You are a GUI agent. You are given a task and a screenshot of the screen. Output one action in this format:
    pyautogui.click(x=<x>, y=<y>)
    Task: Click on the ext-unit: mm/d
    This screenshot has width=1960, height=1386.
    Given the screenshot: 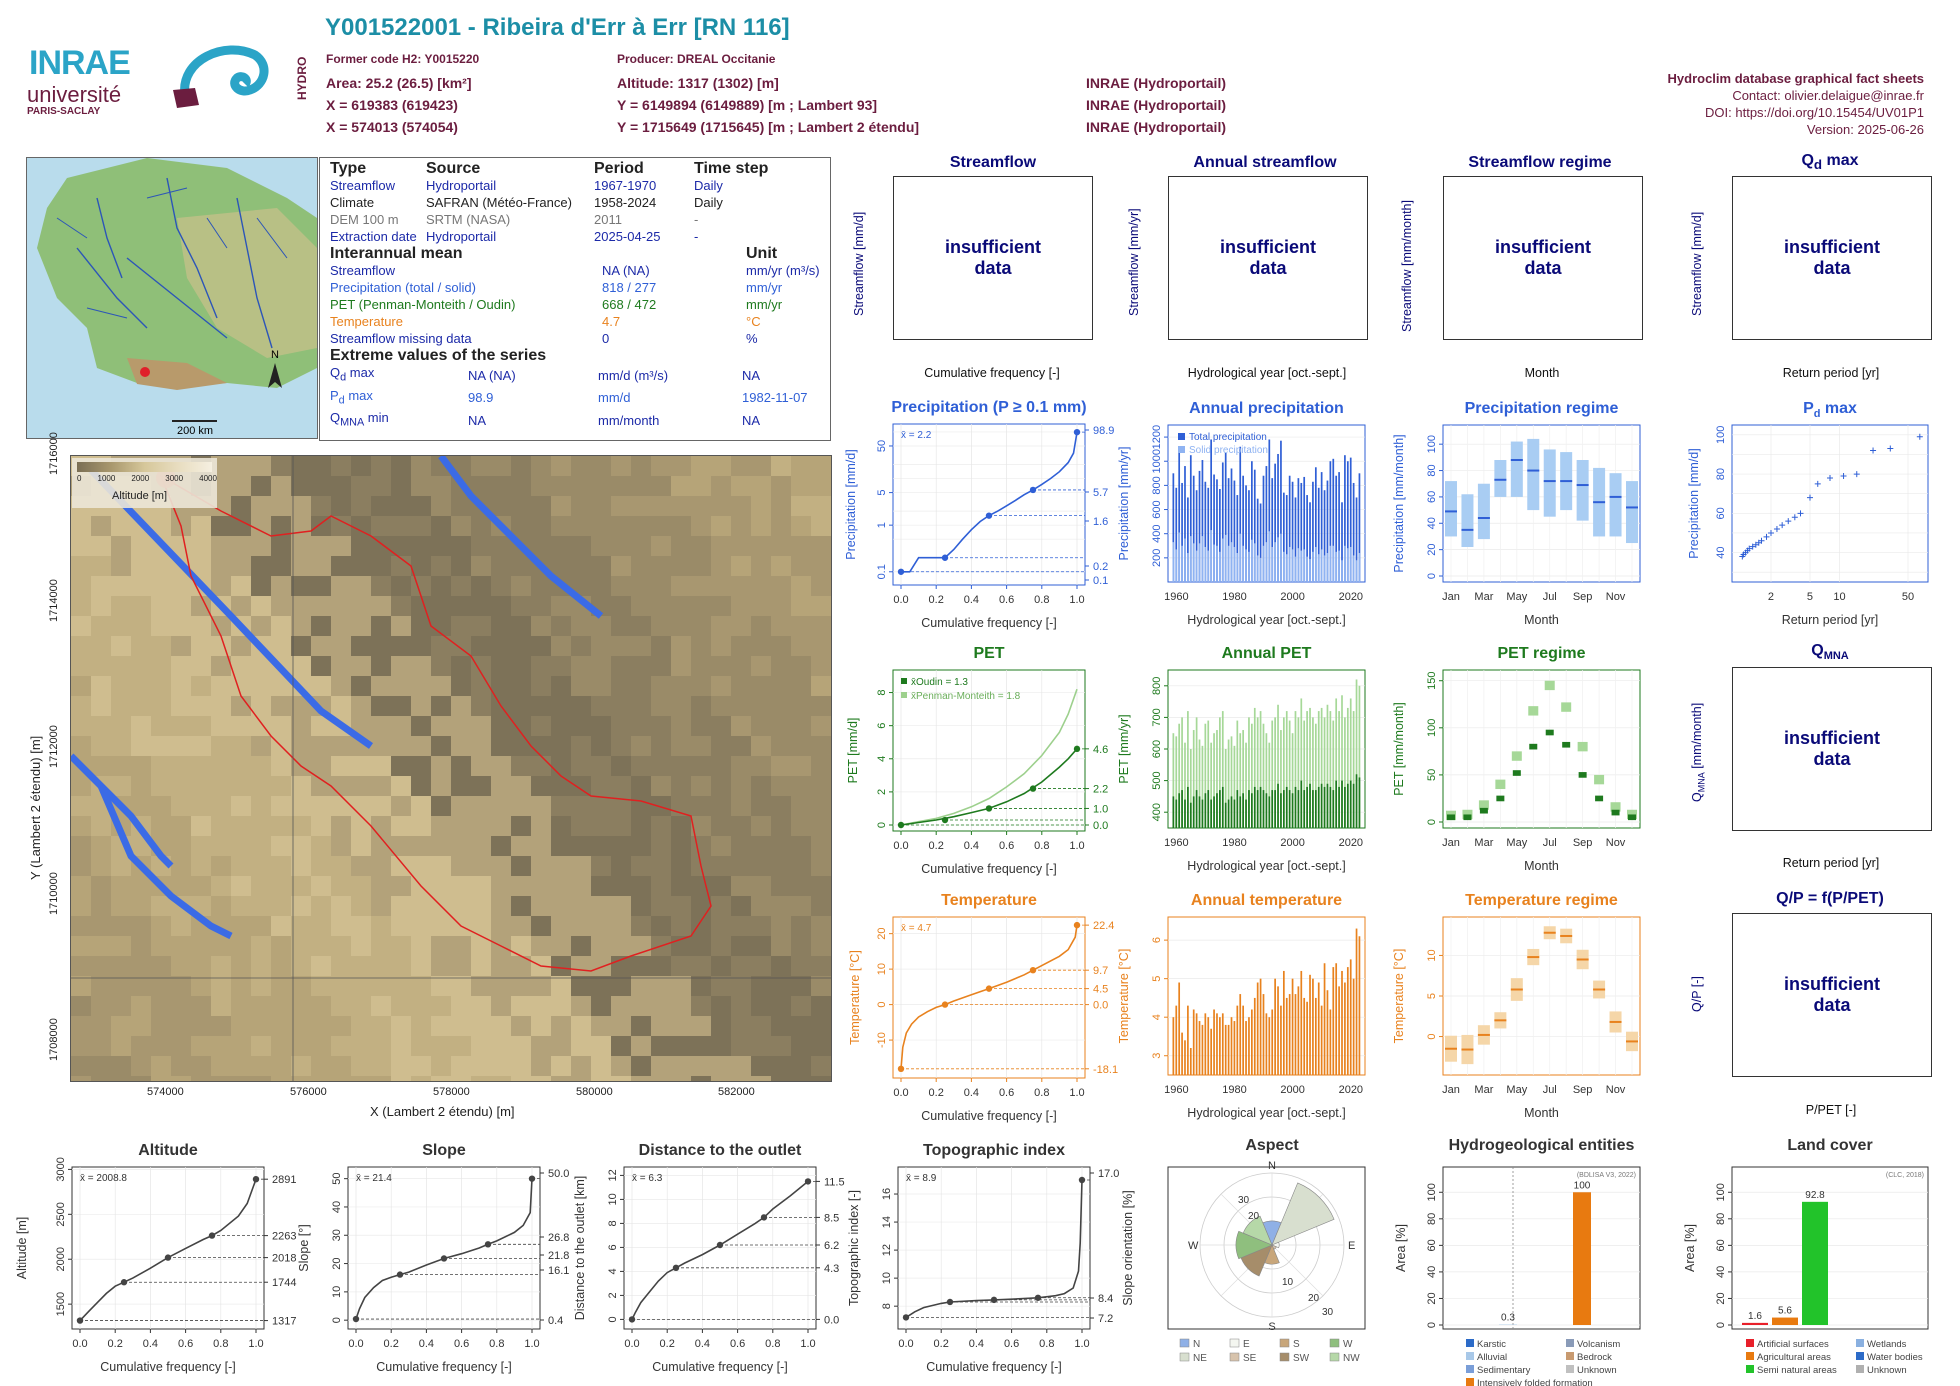 What is the action you would take?
    pyautogui.click(x=614, y=398)
    